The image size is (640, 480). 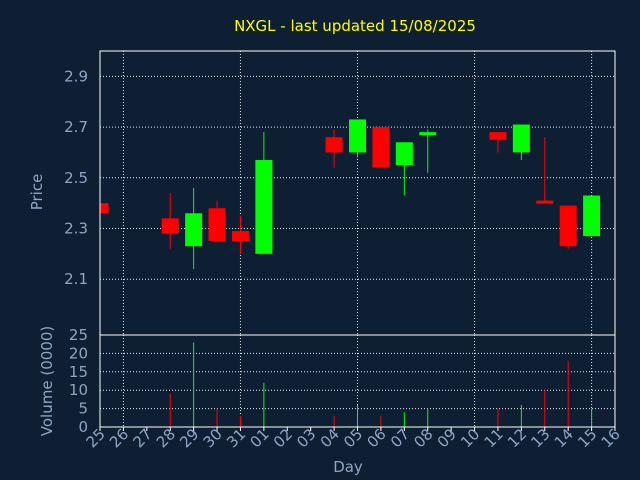 What do you see at coordinates (189, 438) in the screenshot?
I see `x-tick-label: 29` at bounding box center [189, 438].